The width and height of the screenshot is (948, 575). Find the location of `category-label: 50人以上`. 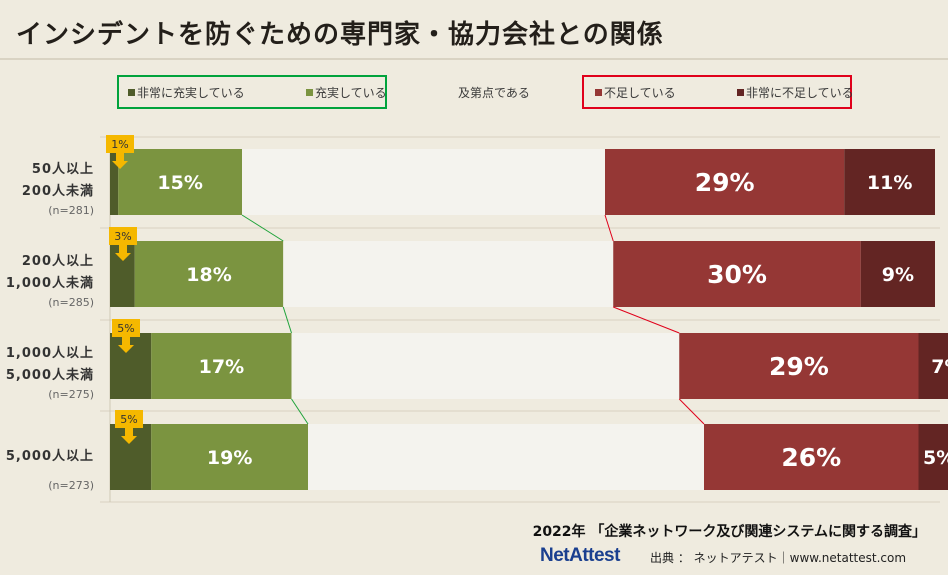

category-label: 50人以上 is located at coordinates (63, 169).